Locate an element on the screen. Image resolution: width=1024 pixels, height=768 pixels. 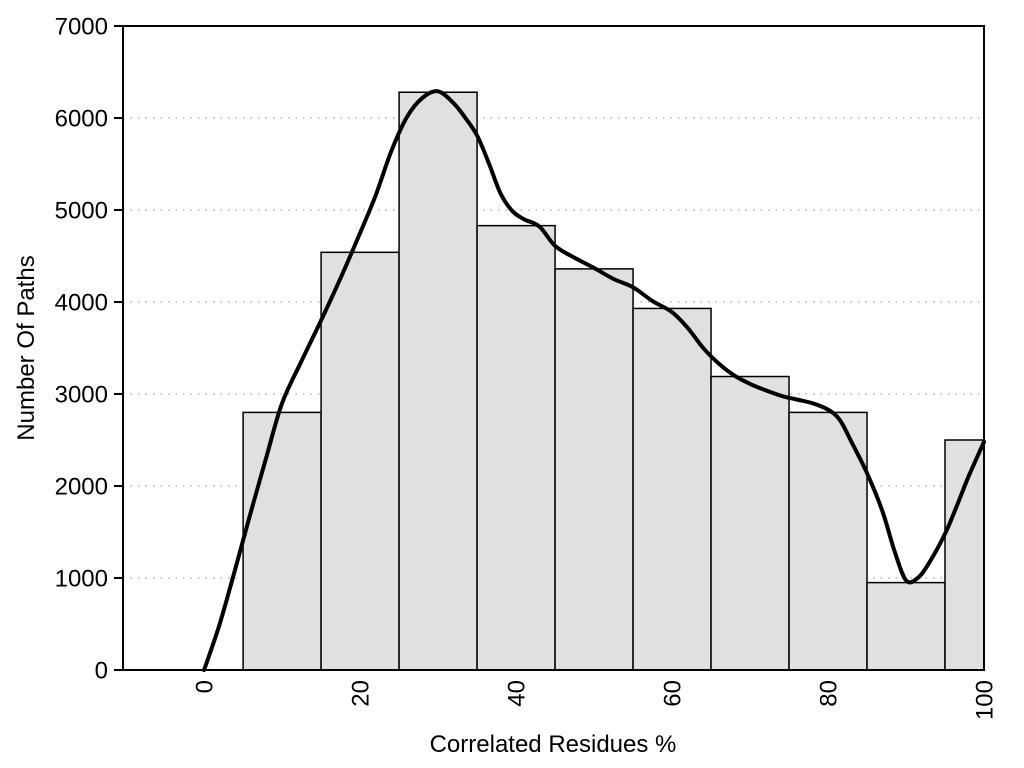
x-tick-label: 0 is located at coordinates (205, 686).